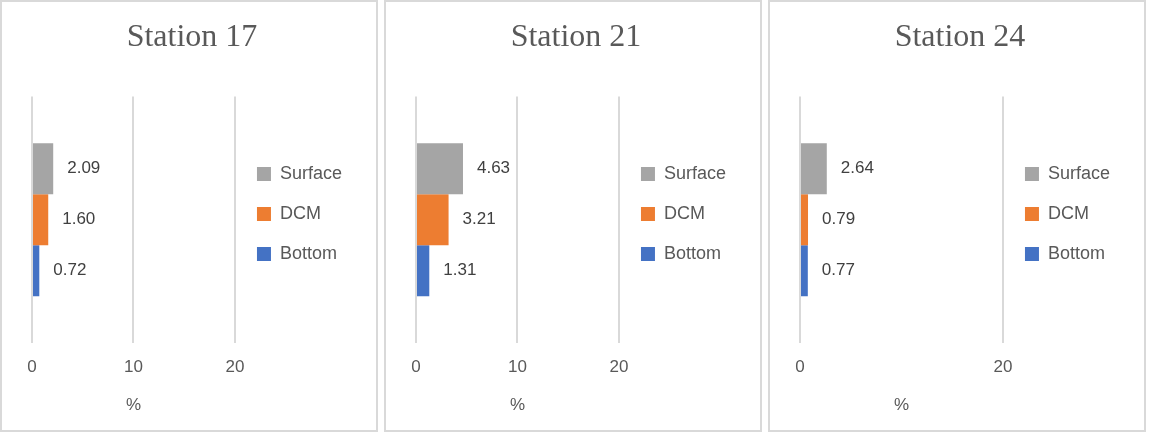 This screenshot has width=1157, height=441. I want to click on data-label: 4.63, so click(493, 168).